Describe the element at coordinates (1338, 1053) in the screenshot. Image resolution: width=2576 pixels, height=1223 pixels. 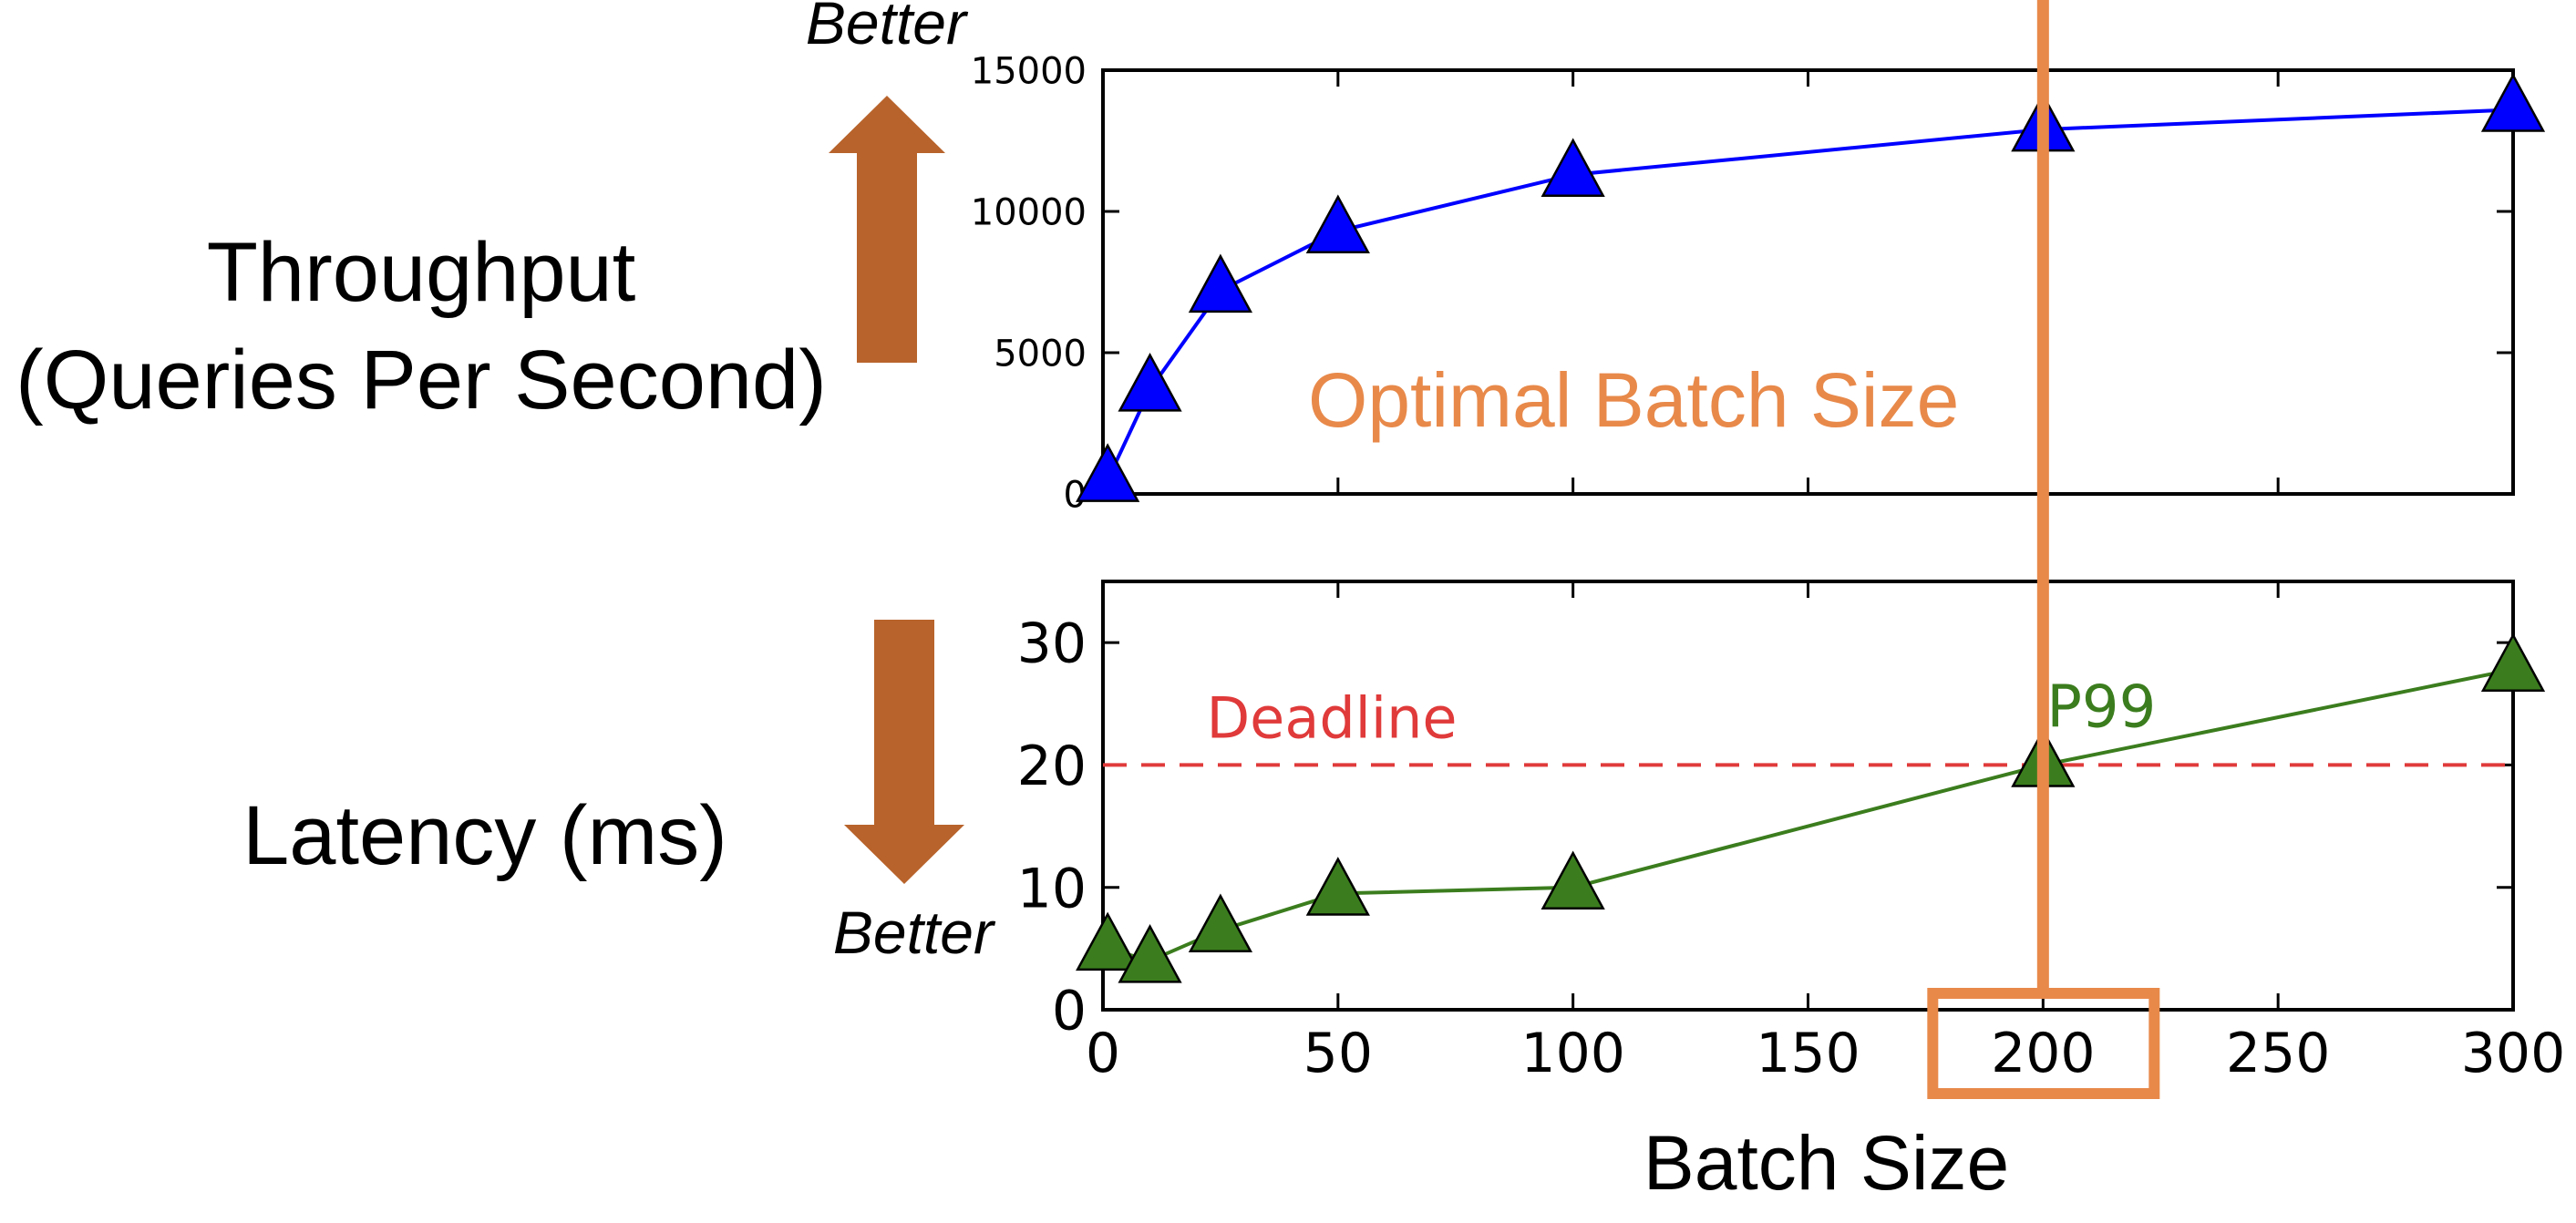
I see `latency-x-tick-label: 50` at that location.